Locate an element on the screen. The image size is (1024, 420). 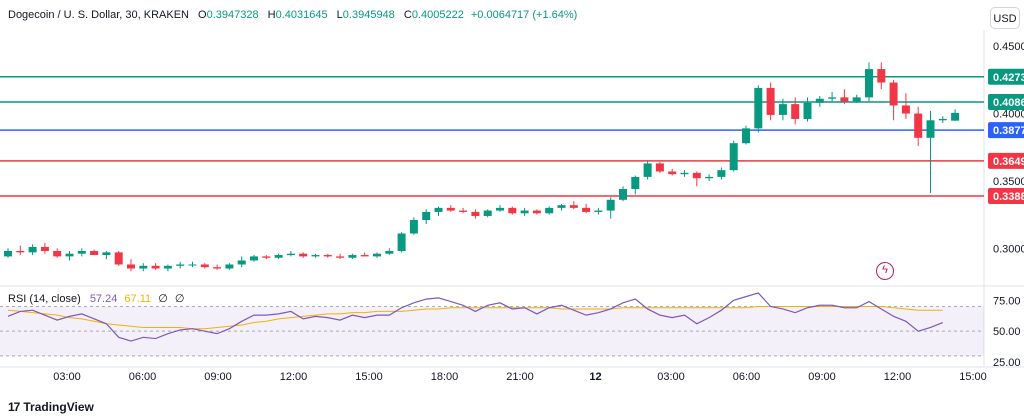
rsi-tick-label: 25.00 is located at coordinates (1007, 363).